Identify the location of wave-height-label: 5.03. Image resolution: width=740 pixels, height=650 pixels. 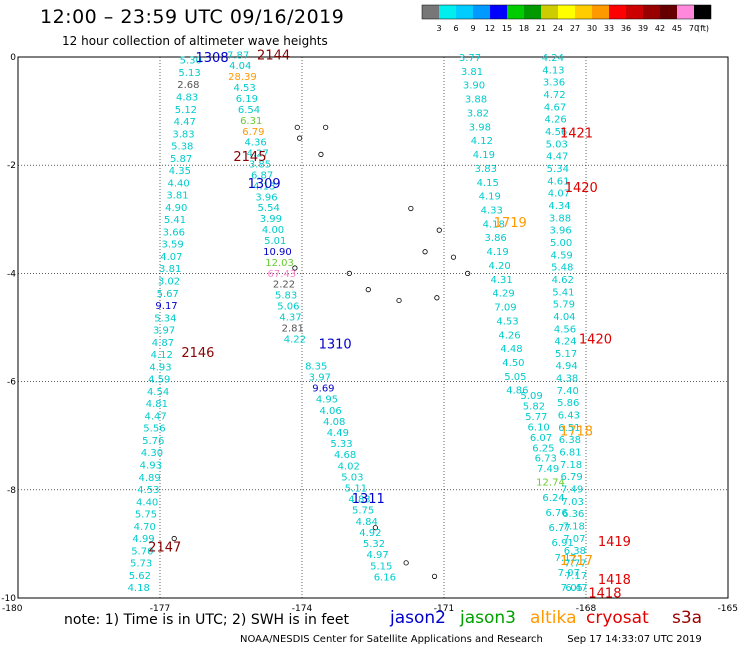
(557, 144).